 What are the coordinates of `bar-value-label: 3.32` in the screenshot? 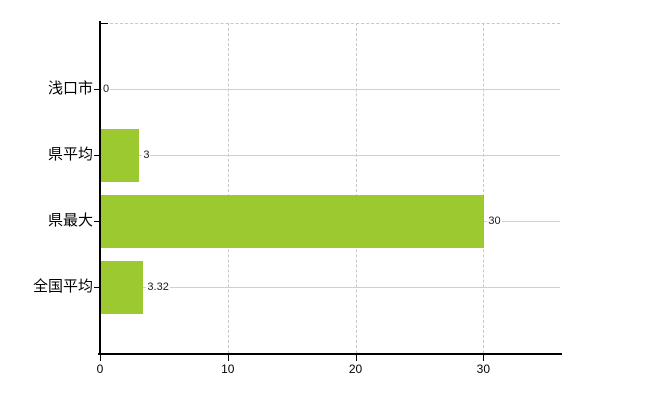 It's located at (158, 287).